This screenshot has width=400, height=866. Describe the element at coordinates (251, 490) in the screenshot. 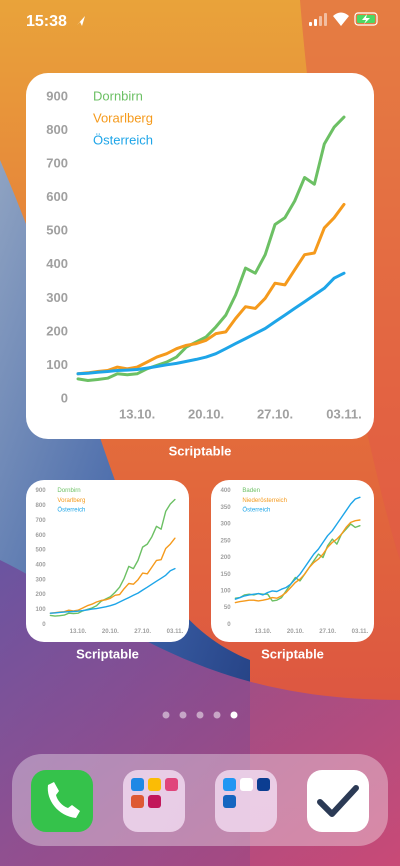

I see `legend-entry: Baden` at that location.